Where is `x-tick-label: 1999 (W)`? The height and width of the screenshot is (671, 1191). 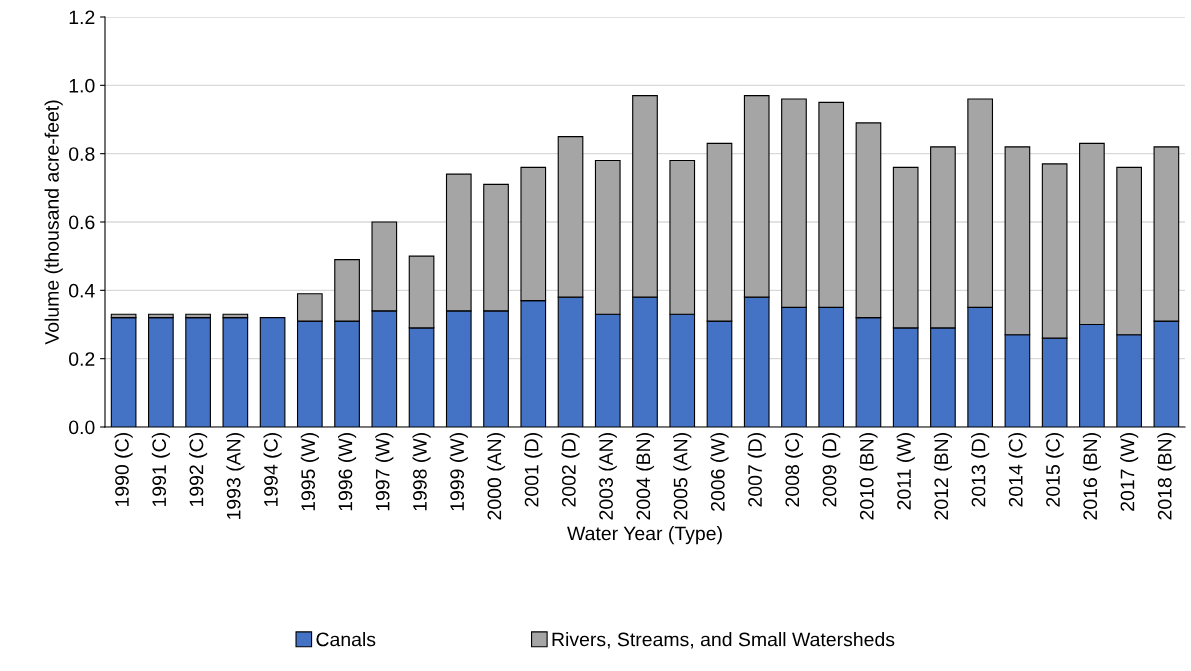 x-tick-label: 1999 (W) is located at coordinates (458, 472).